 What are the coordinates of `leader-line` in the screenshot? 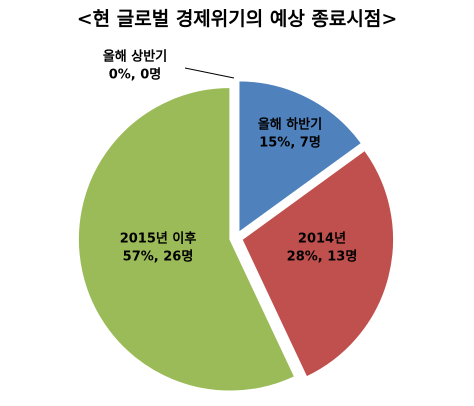 It's located at (209, 73).